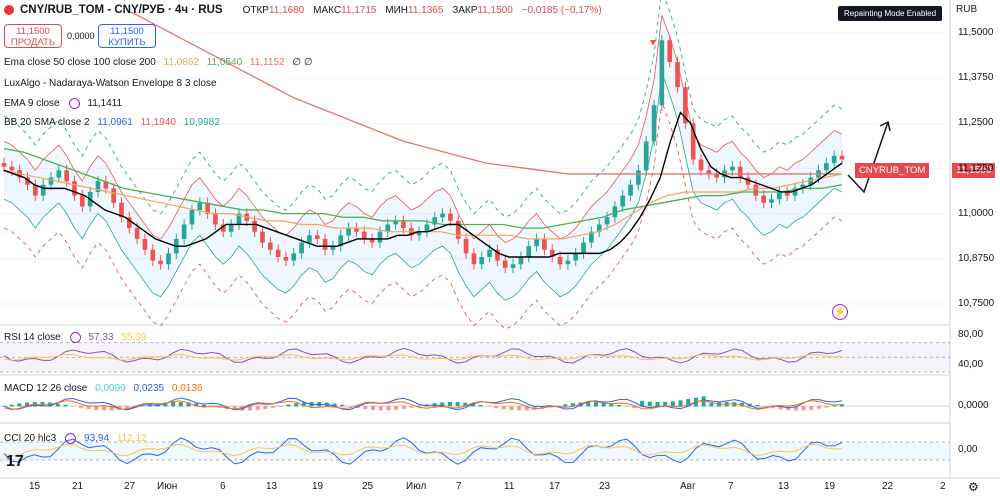  Describe the element at coordinates (731, 486) in the screenshot. I see `time-tick-label: 7` at that location.